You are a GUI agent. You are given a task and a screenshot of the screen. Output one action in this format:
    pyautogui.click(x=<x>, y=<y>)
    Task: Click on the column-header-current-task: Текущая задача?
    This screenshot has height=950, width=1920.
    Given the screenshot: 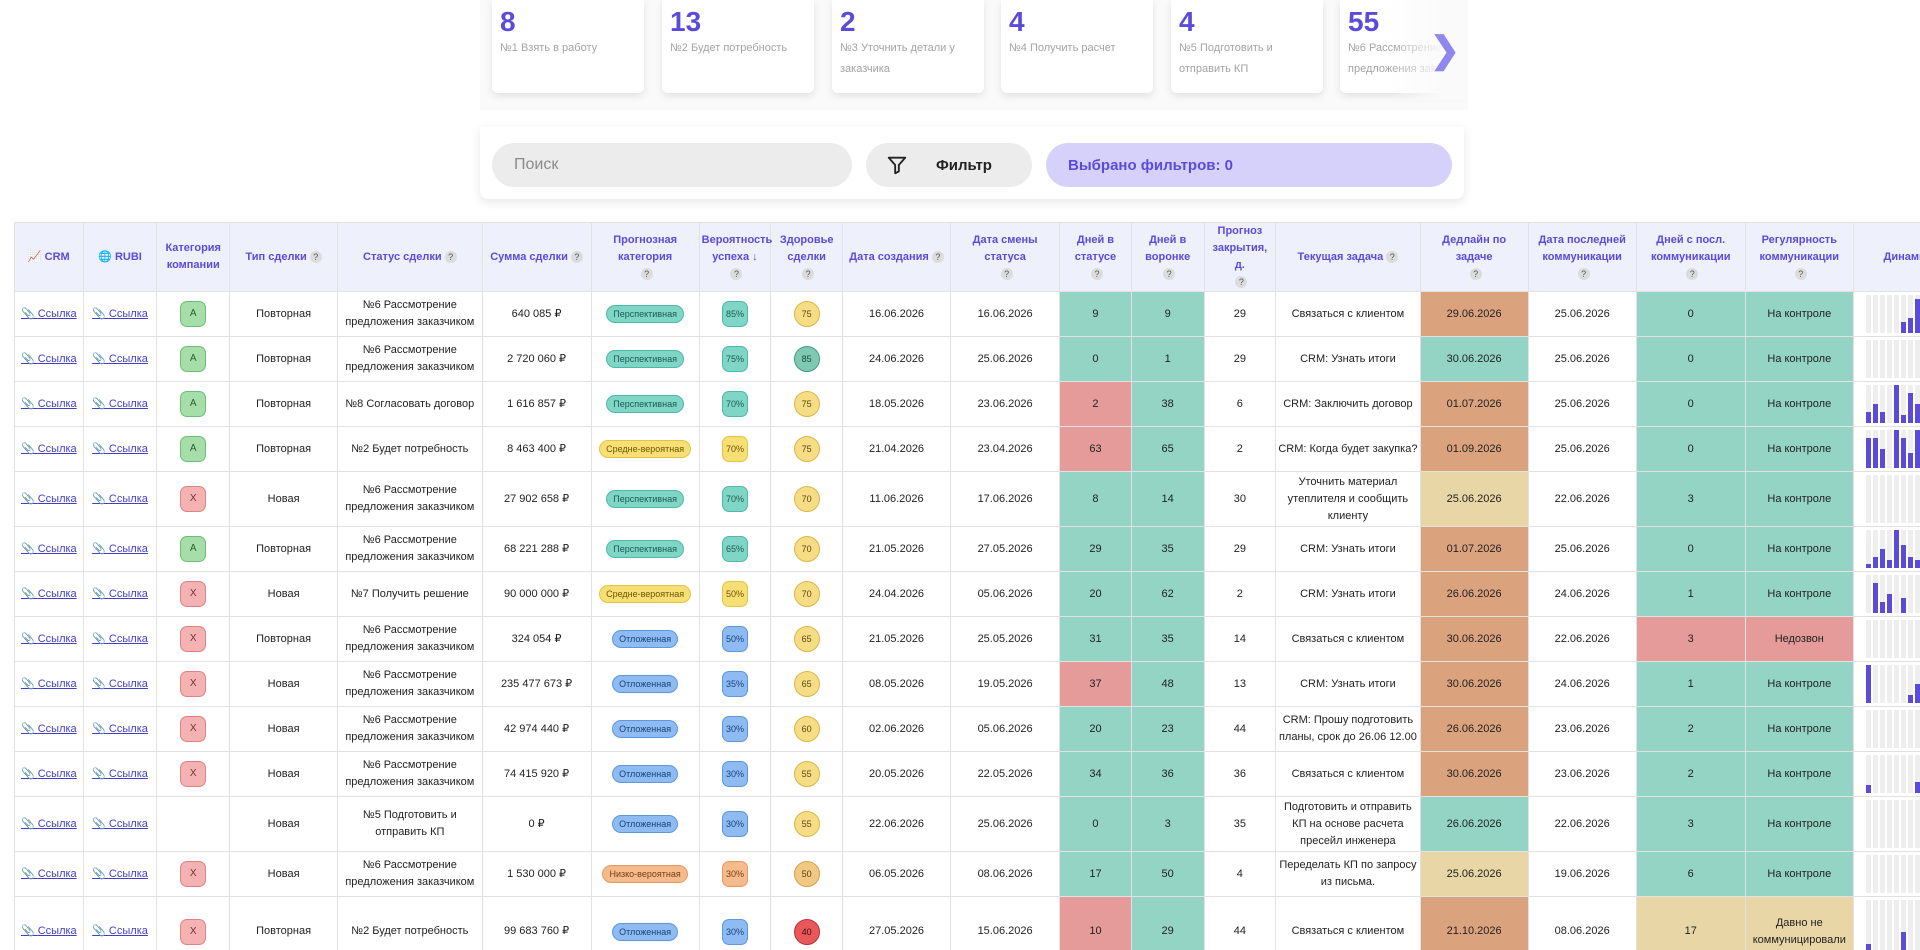 What is the action you would take?
    pyautogui.click(x=1348, y=257)
    